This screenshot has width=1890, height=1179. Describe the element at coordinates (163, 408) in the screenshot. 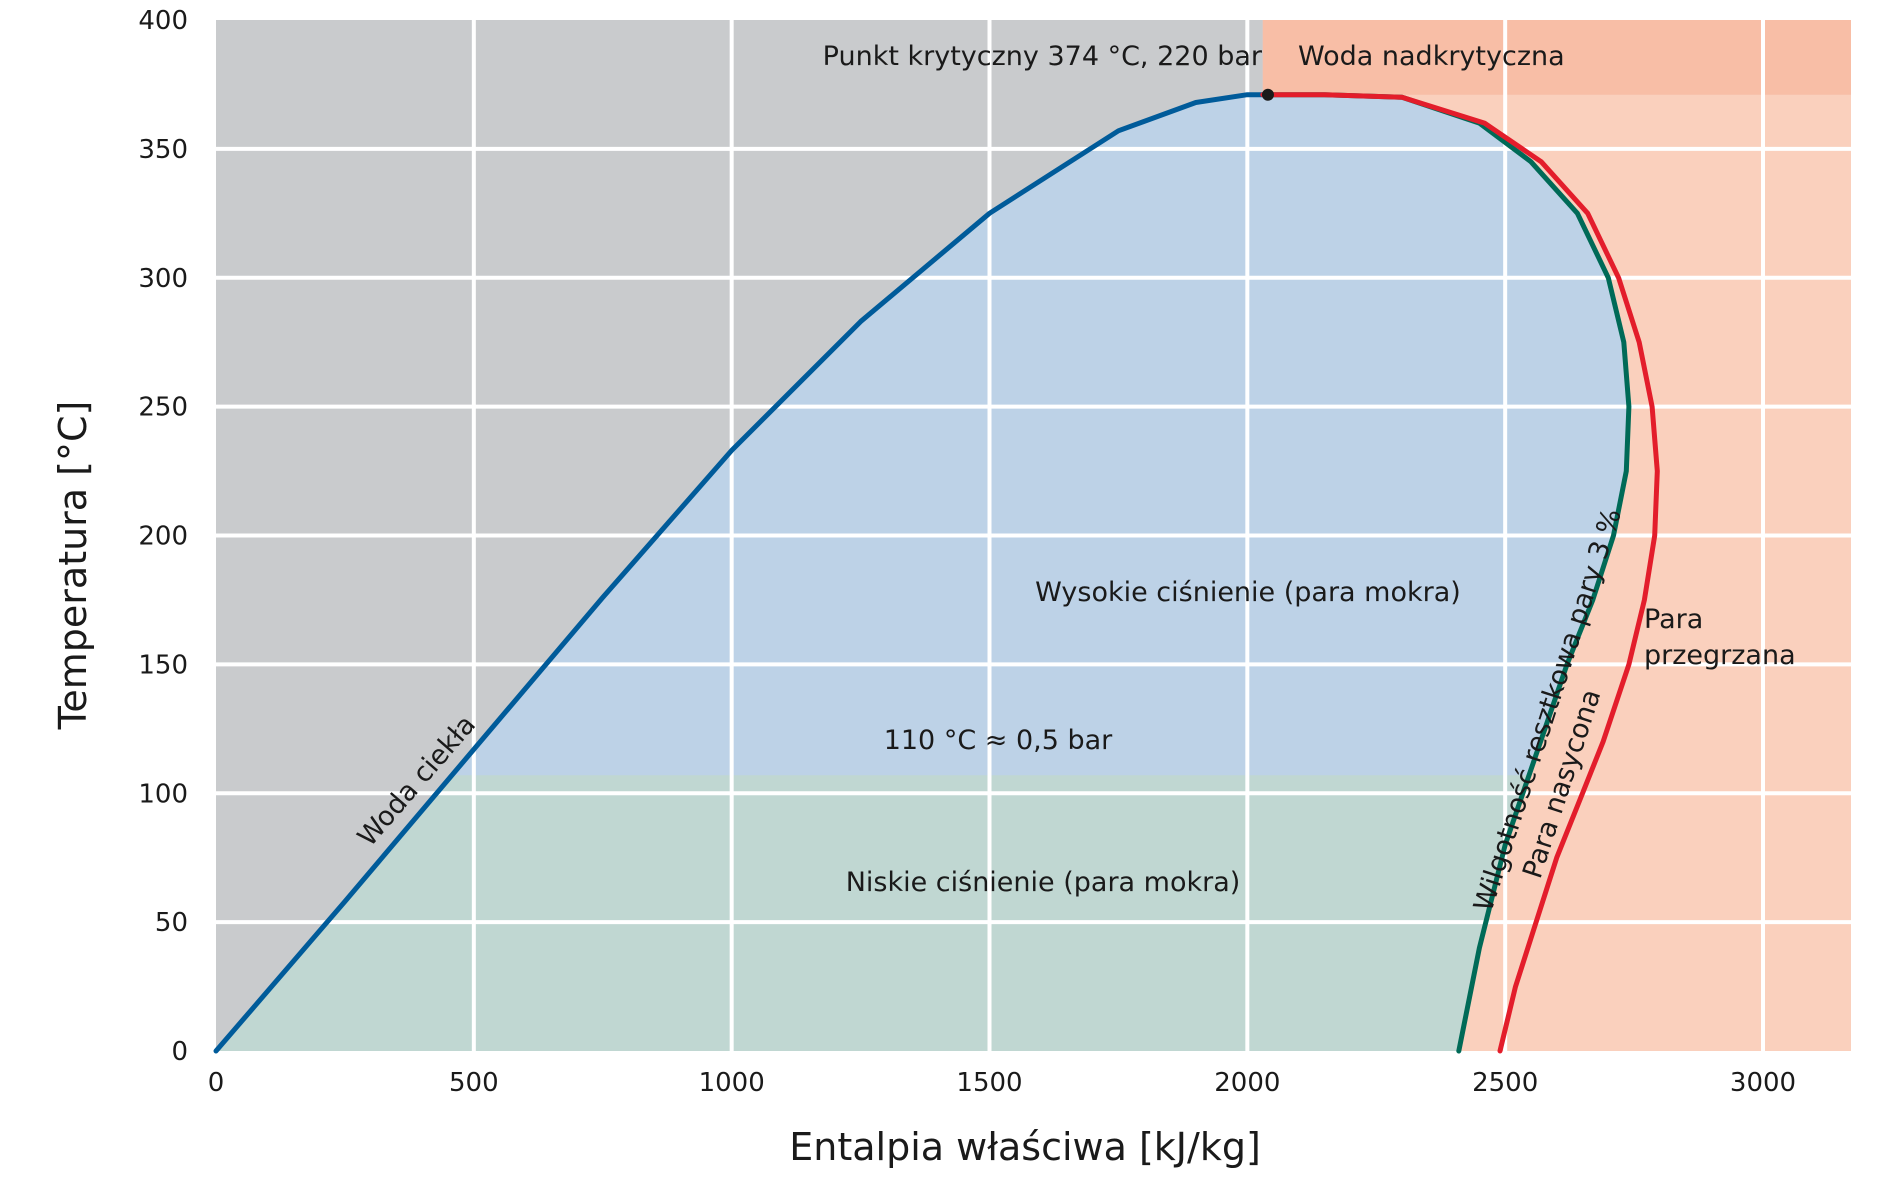

I see `y-tick-label-250: 250` at that location.